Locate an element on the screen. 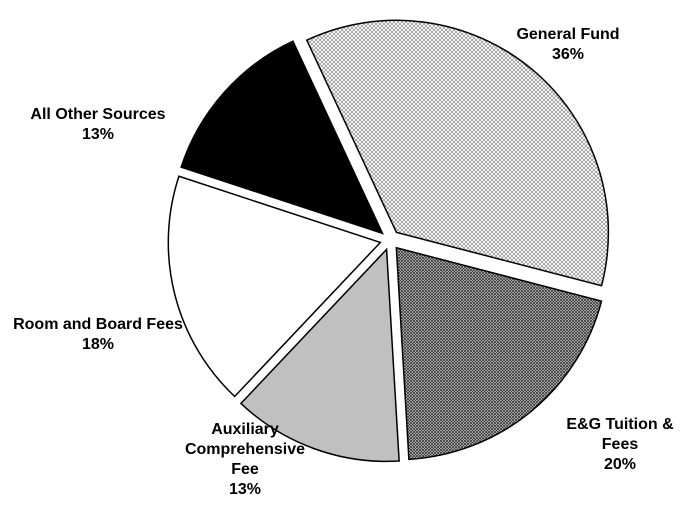  slice-label: General Fund 36% is located at coordinates (568, 45).